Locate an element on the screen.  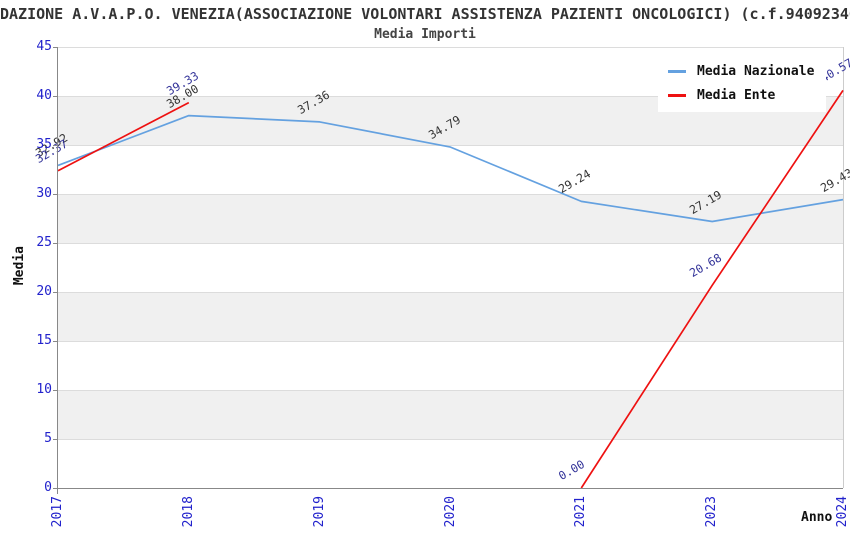
y-tick-label: 30 is located at coordinates (44, 193).